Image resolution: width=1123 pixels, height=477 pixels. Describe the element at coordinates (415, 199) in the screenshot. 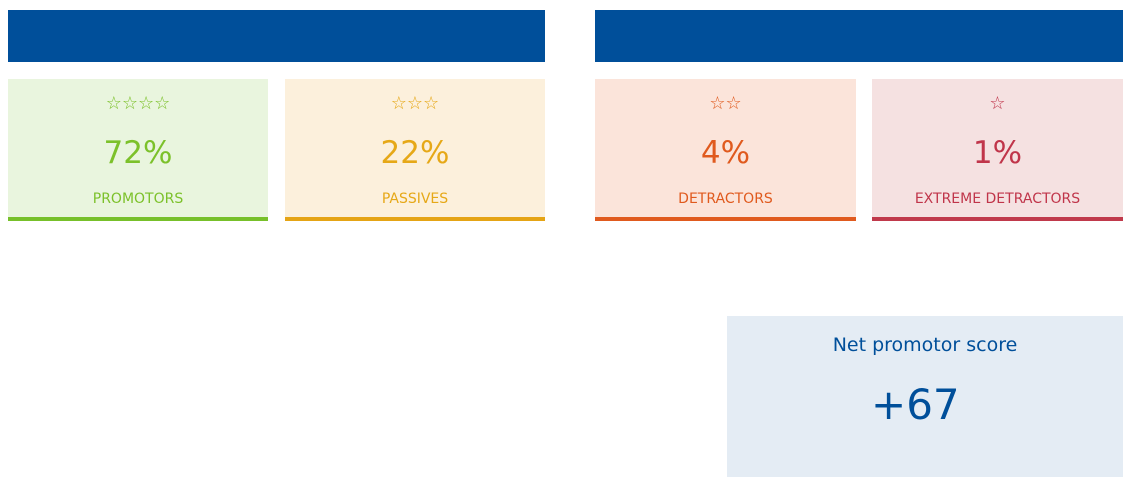

I see `label: PASSIVES` at that location.